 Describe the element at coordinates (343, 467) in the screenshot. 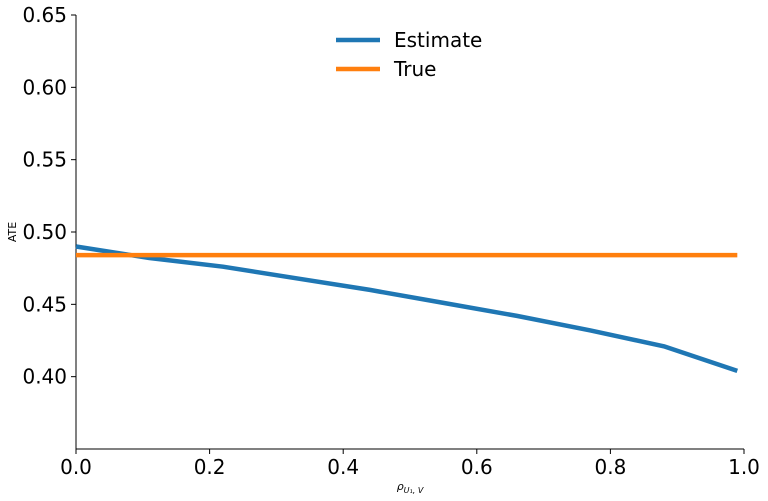

I see `x-tick-label: 0.4` at that location.